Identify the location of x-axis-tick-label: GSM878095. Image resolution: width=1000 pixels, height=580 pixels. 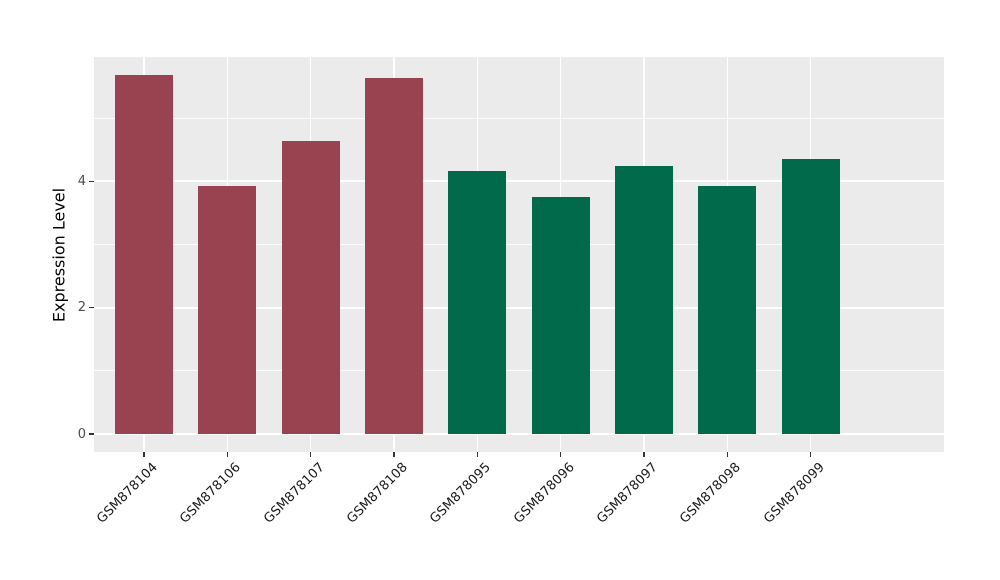
(460, 493).